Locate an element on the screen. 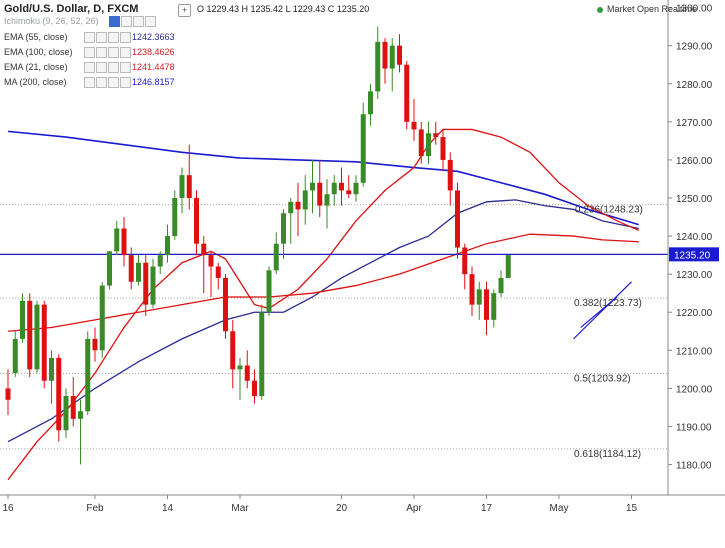 The width and height of the screenshot is (725, 548). y-tick-label: 1290.00 is located at coordinates (694, 47).